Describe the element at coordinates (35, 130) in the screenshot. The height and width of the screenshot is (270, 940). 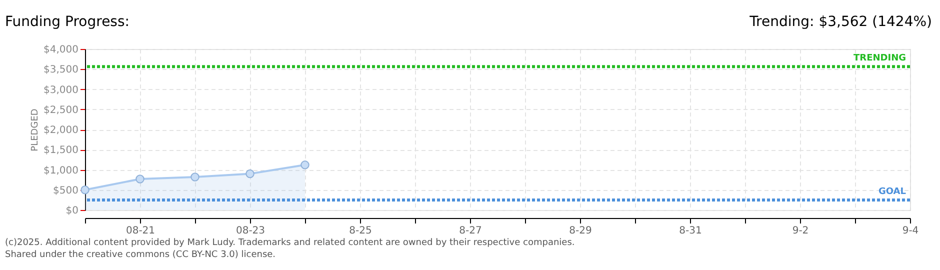
I see `y-axis-title: PLEDGED` at that location.